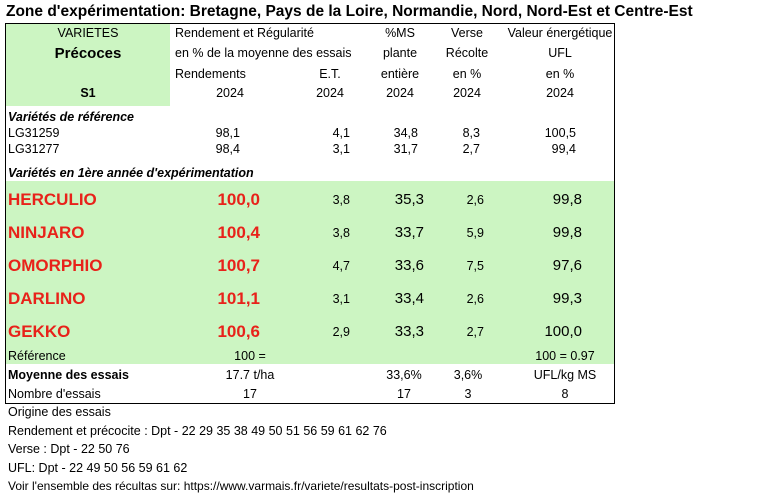 This screenshot has width=763, height=497. I want to click on et-value: 4,1, so click(341, 133).